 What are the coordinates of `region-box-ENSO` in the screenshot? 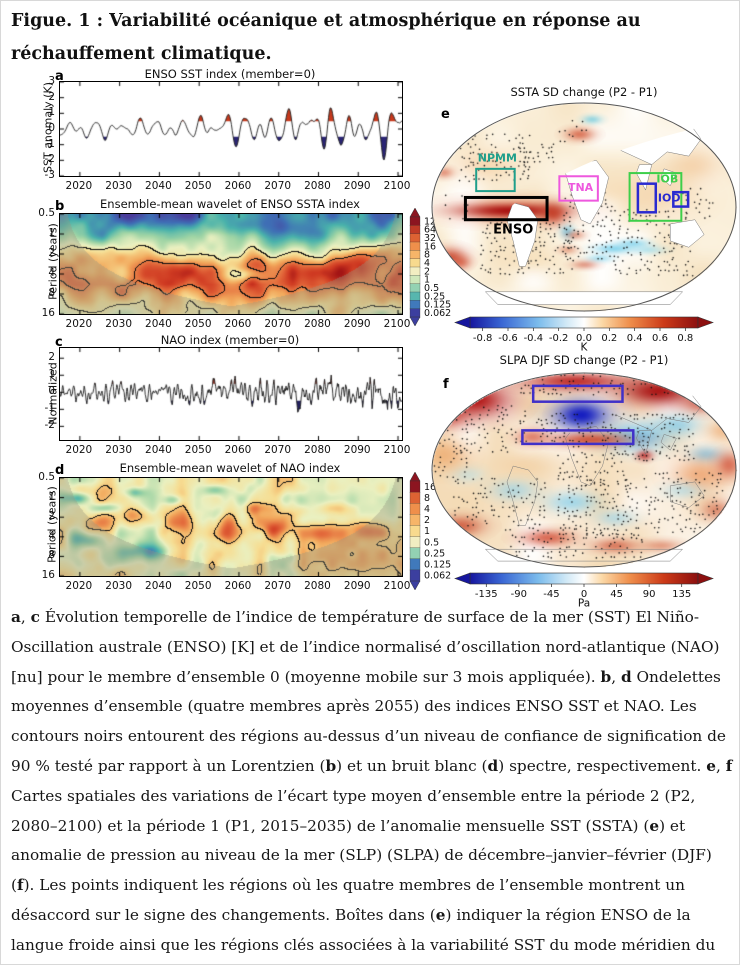 It's located at (506, 208).